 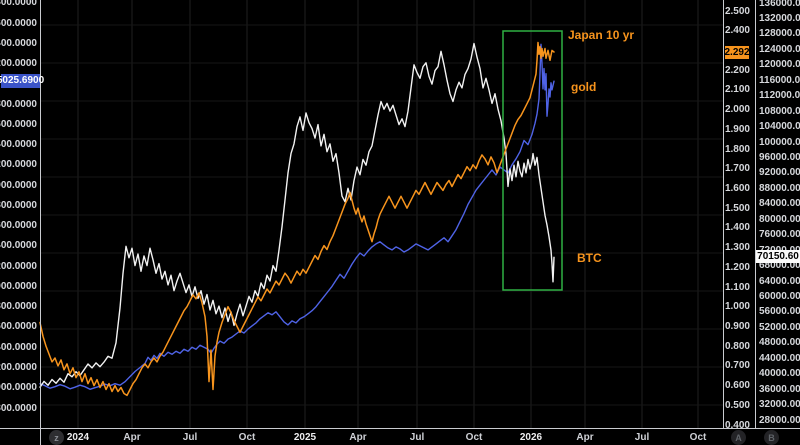 I want to click on yield-axis-tick: 0.400, so click(x=737, y=424).